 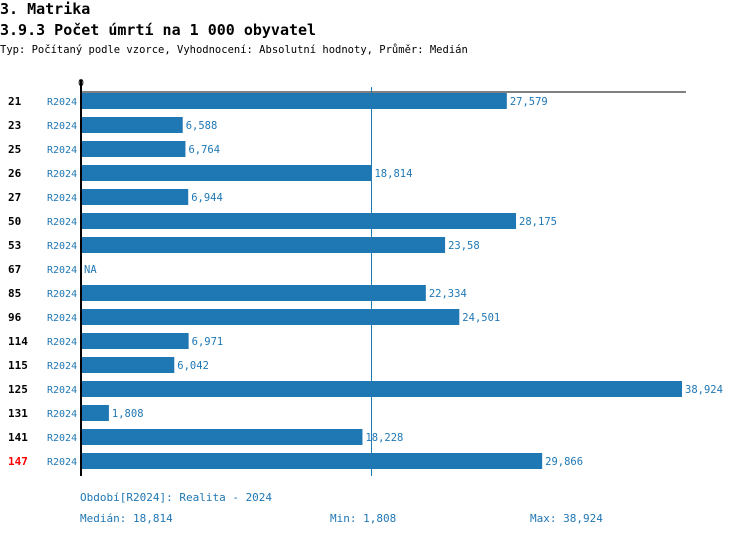 What do you see at coordinates (384, 438) in the screenshot?
I see `bar-value-label: 18,228` at bounding box center [384, 438].